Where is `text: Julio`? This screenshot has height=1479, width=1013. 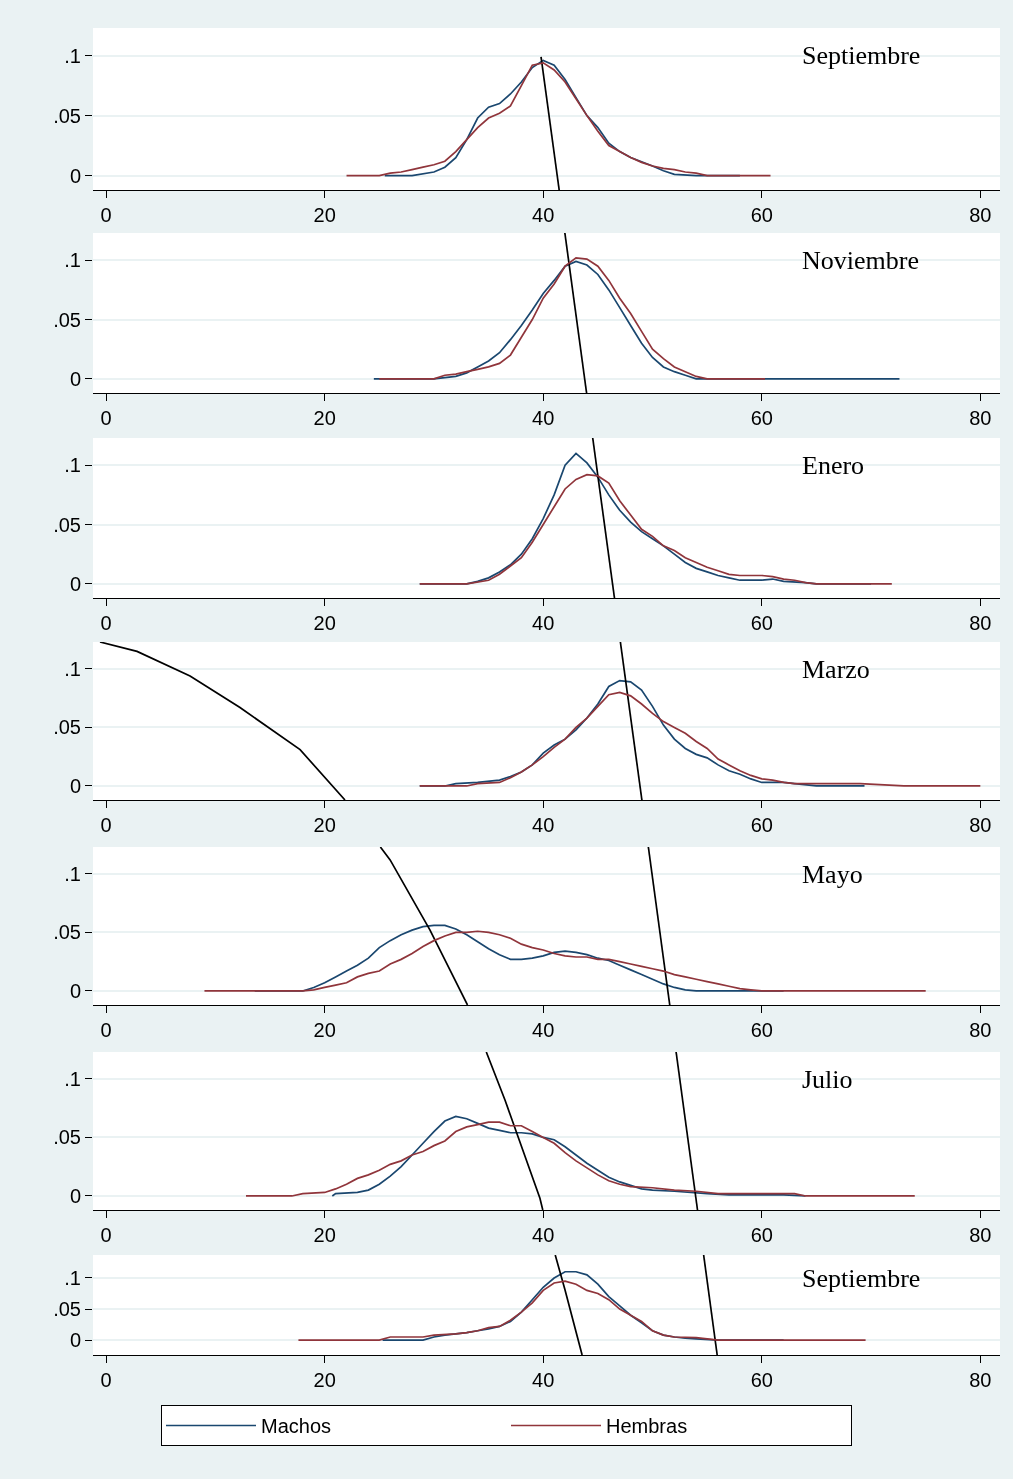
text: Julio is located at coordinates (827, 1079).